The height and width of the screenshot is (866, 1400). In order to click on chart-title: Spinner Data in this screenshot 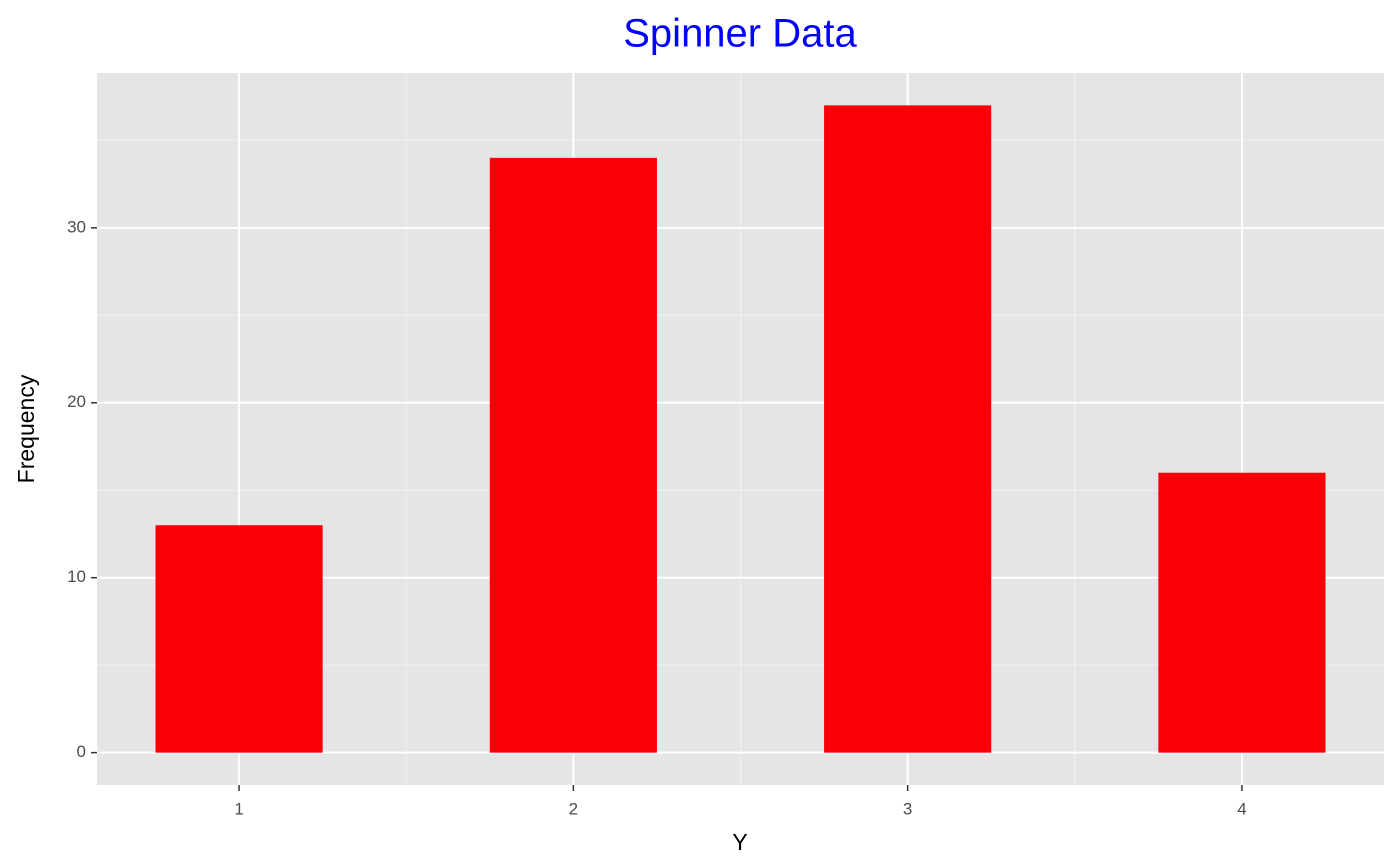, I will do `click(740, 34)`.